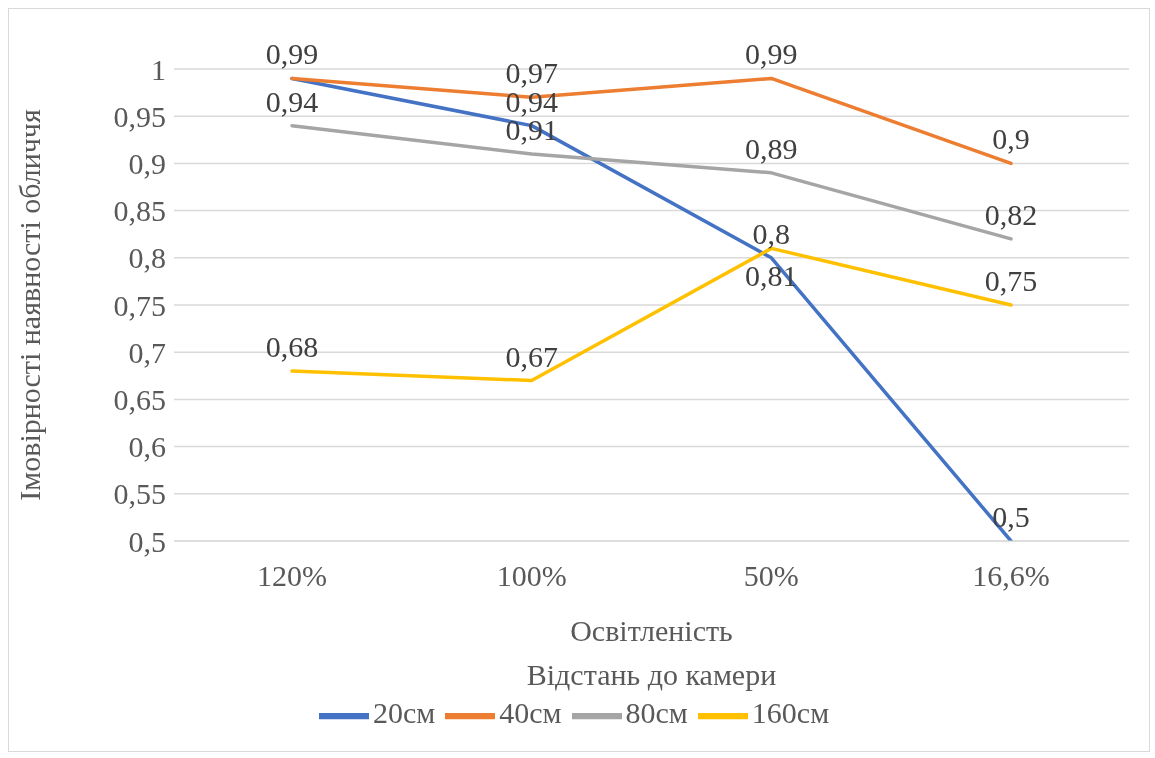  What do you see at coordinates (1011, 516) in the screenshot?
I see `data-label: 0,5` at bounding box center [1011, 516].